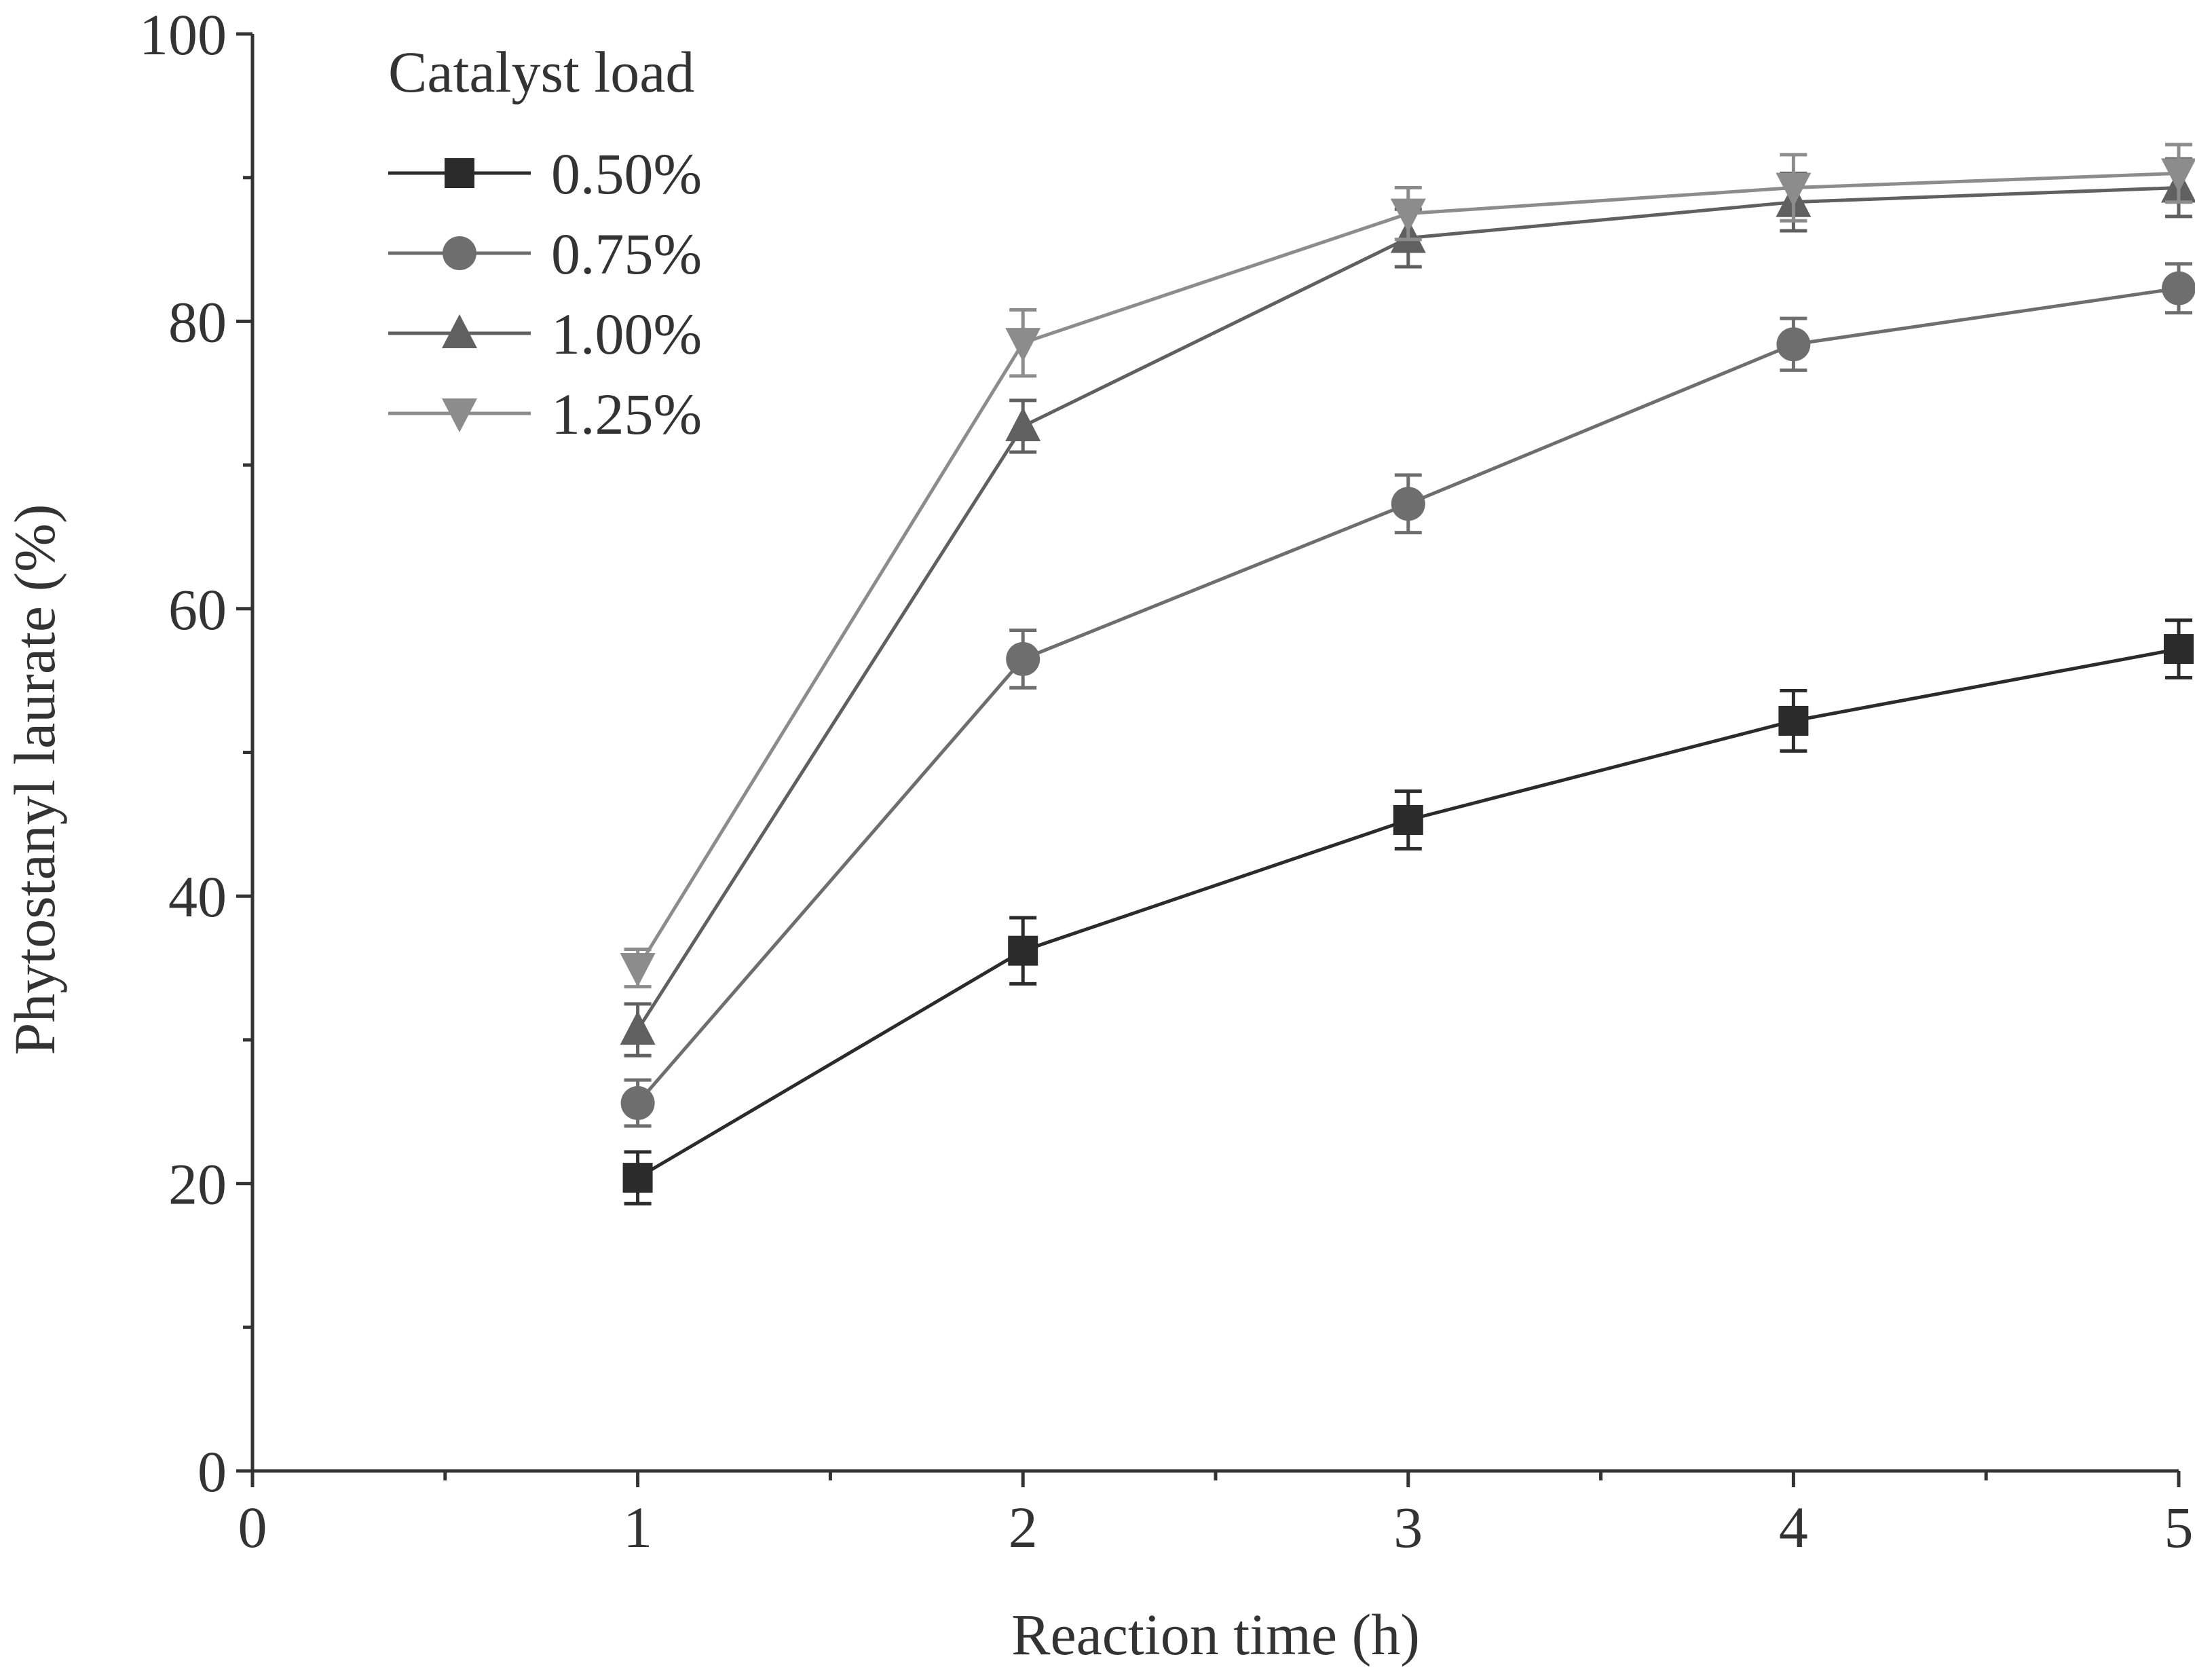 The height and width of the screenshot is (1680, 2195). I want to click on x-tick-label: 4, so click(1793, 1528).